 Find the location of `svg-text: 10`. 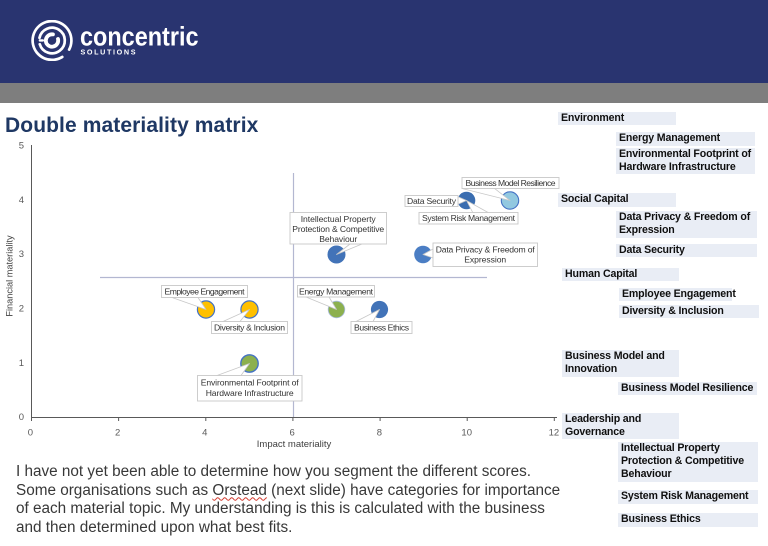

svg-text: 10 is located at coordinates (466, 433).